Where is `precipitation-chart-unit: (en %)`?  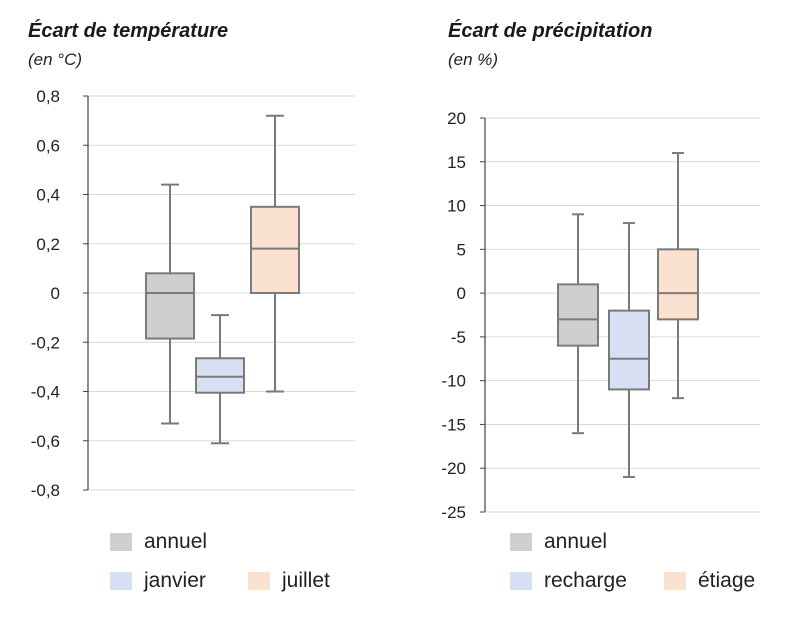 precipitation-chart-unit: (en %) is located at coordinates (473, 59).